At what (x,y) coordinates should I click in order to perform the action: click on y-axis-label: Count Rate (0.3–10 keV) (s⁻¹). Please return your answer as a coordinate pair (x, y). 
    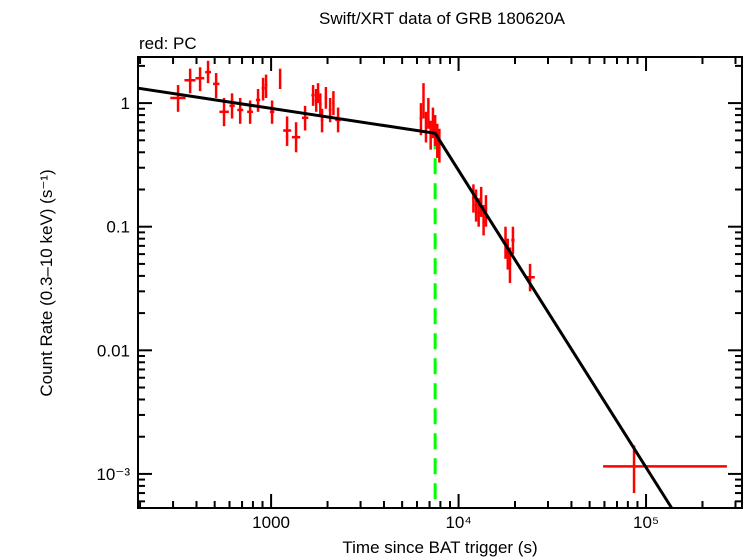
    Looking at the image, I should click on (46, 282).